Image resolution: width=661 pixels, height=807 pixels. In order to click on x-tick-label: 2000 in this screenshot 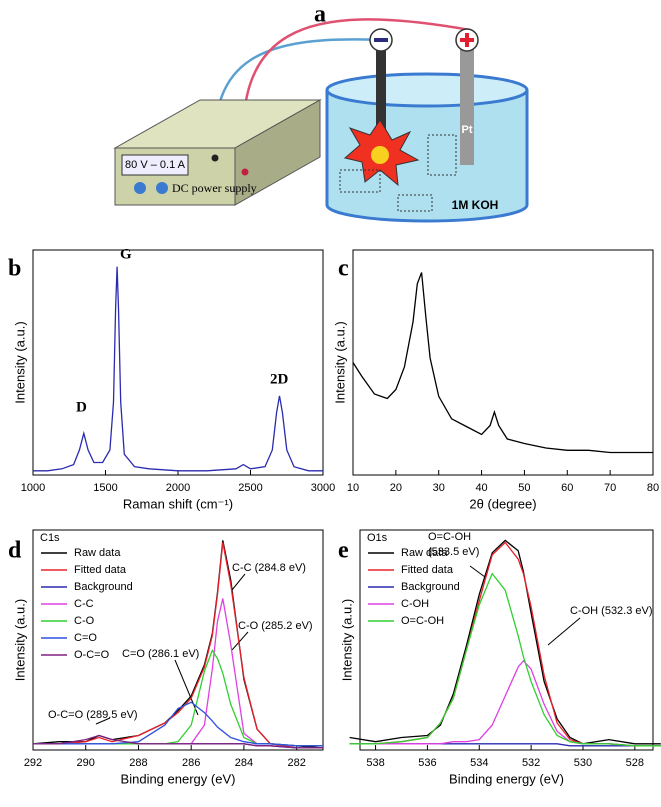, I will do `click(178, 488)`.